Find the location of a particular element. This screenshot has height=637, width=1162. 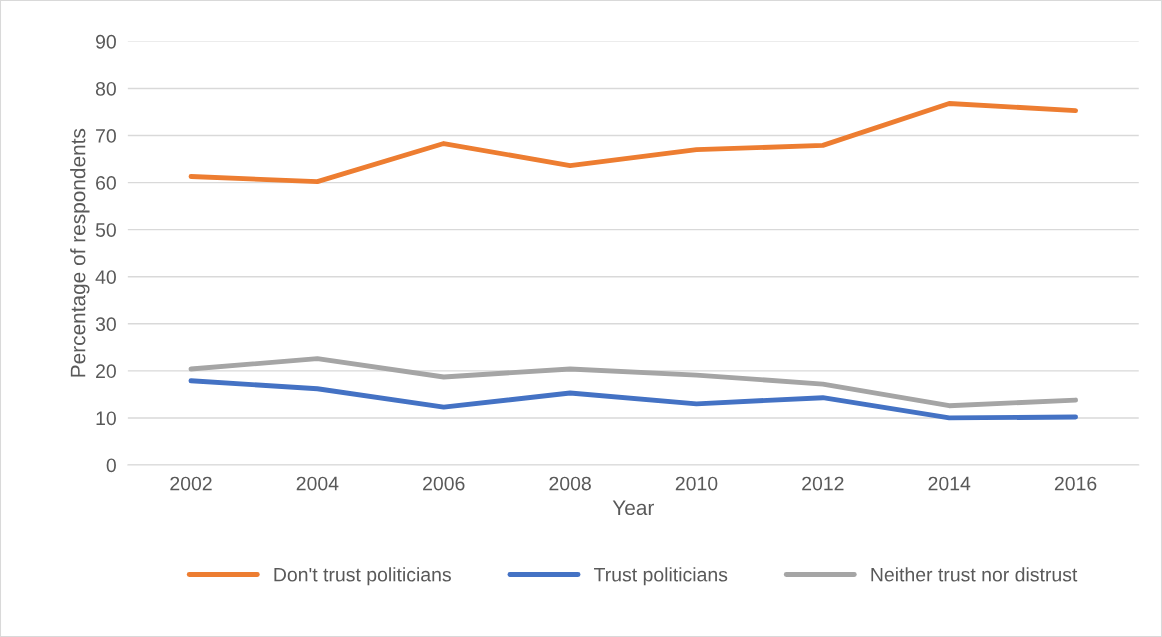

y-tick-label: 90 is located at coordinates (105, 41).